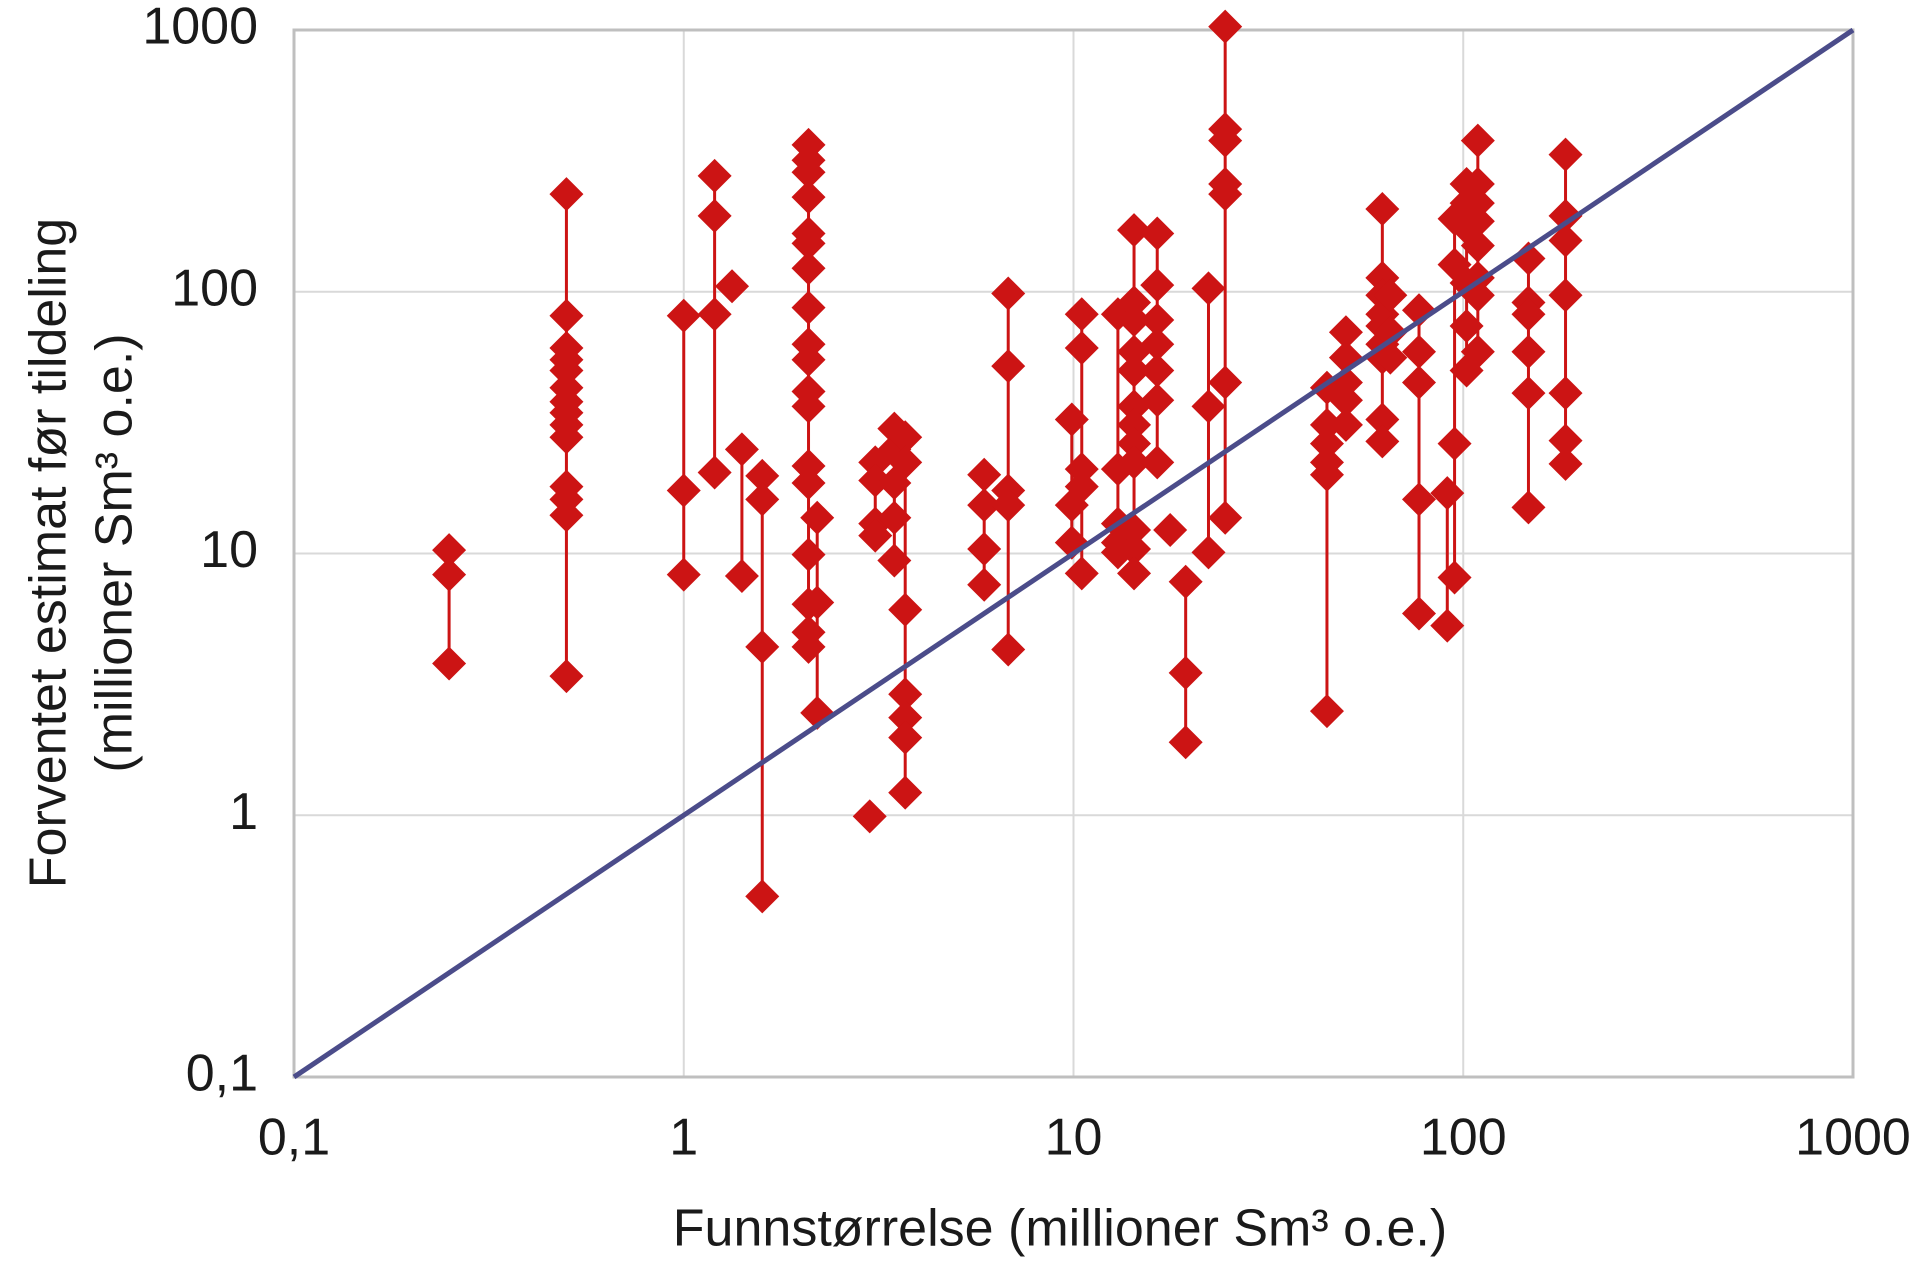 The width and height of the screenshot is (1920, 1264). I want to click on y-tick-label: 1, so click(243, 812).